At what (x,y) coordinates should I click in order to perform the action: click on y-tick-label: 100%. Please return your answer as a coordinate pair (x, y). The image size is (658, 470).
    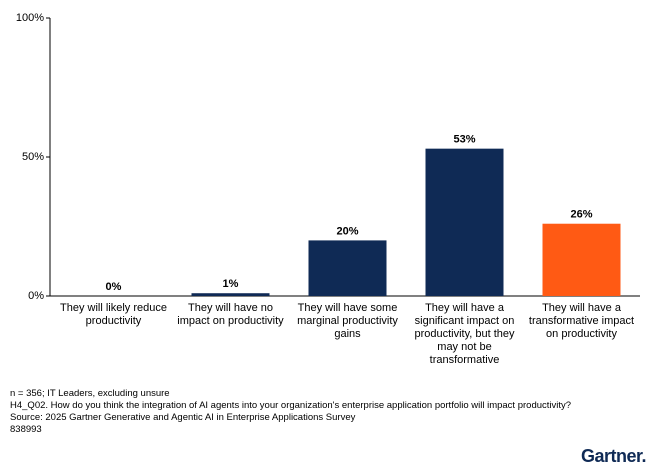
    Looking at the image, I should click on (30, 18).